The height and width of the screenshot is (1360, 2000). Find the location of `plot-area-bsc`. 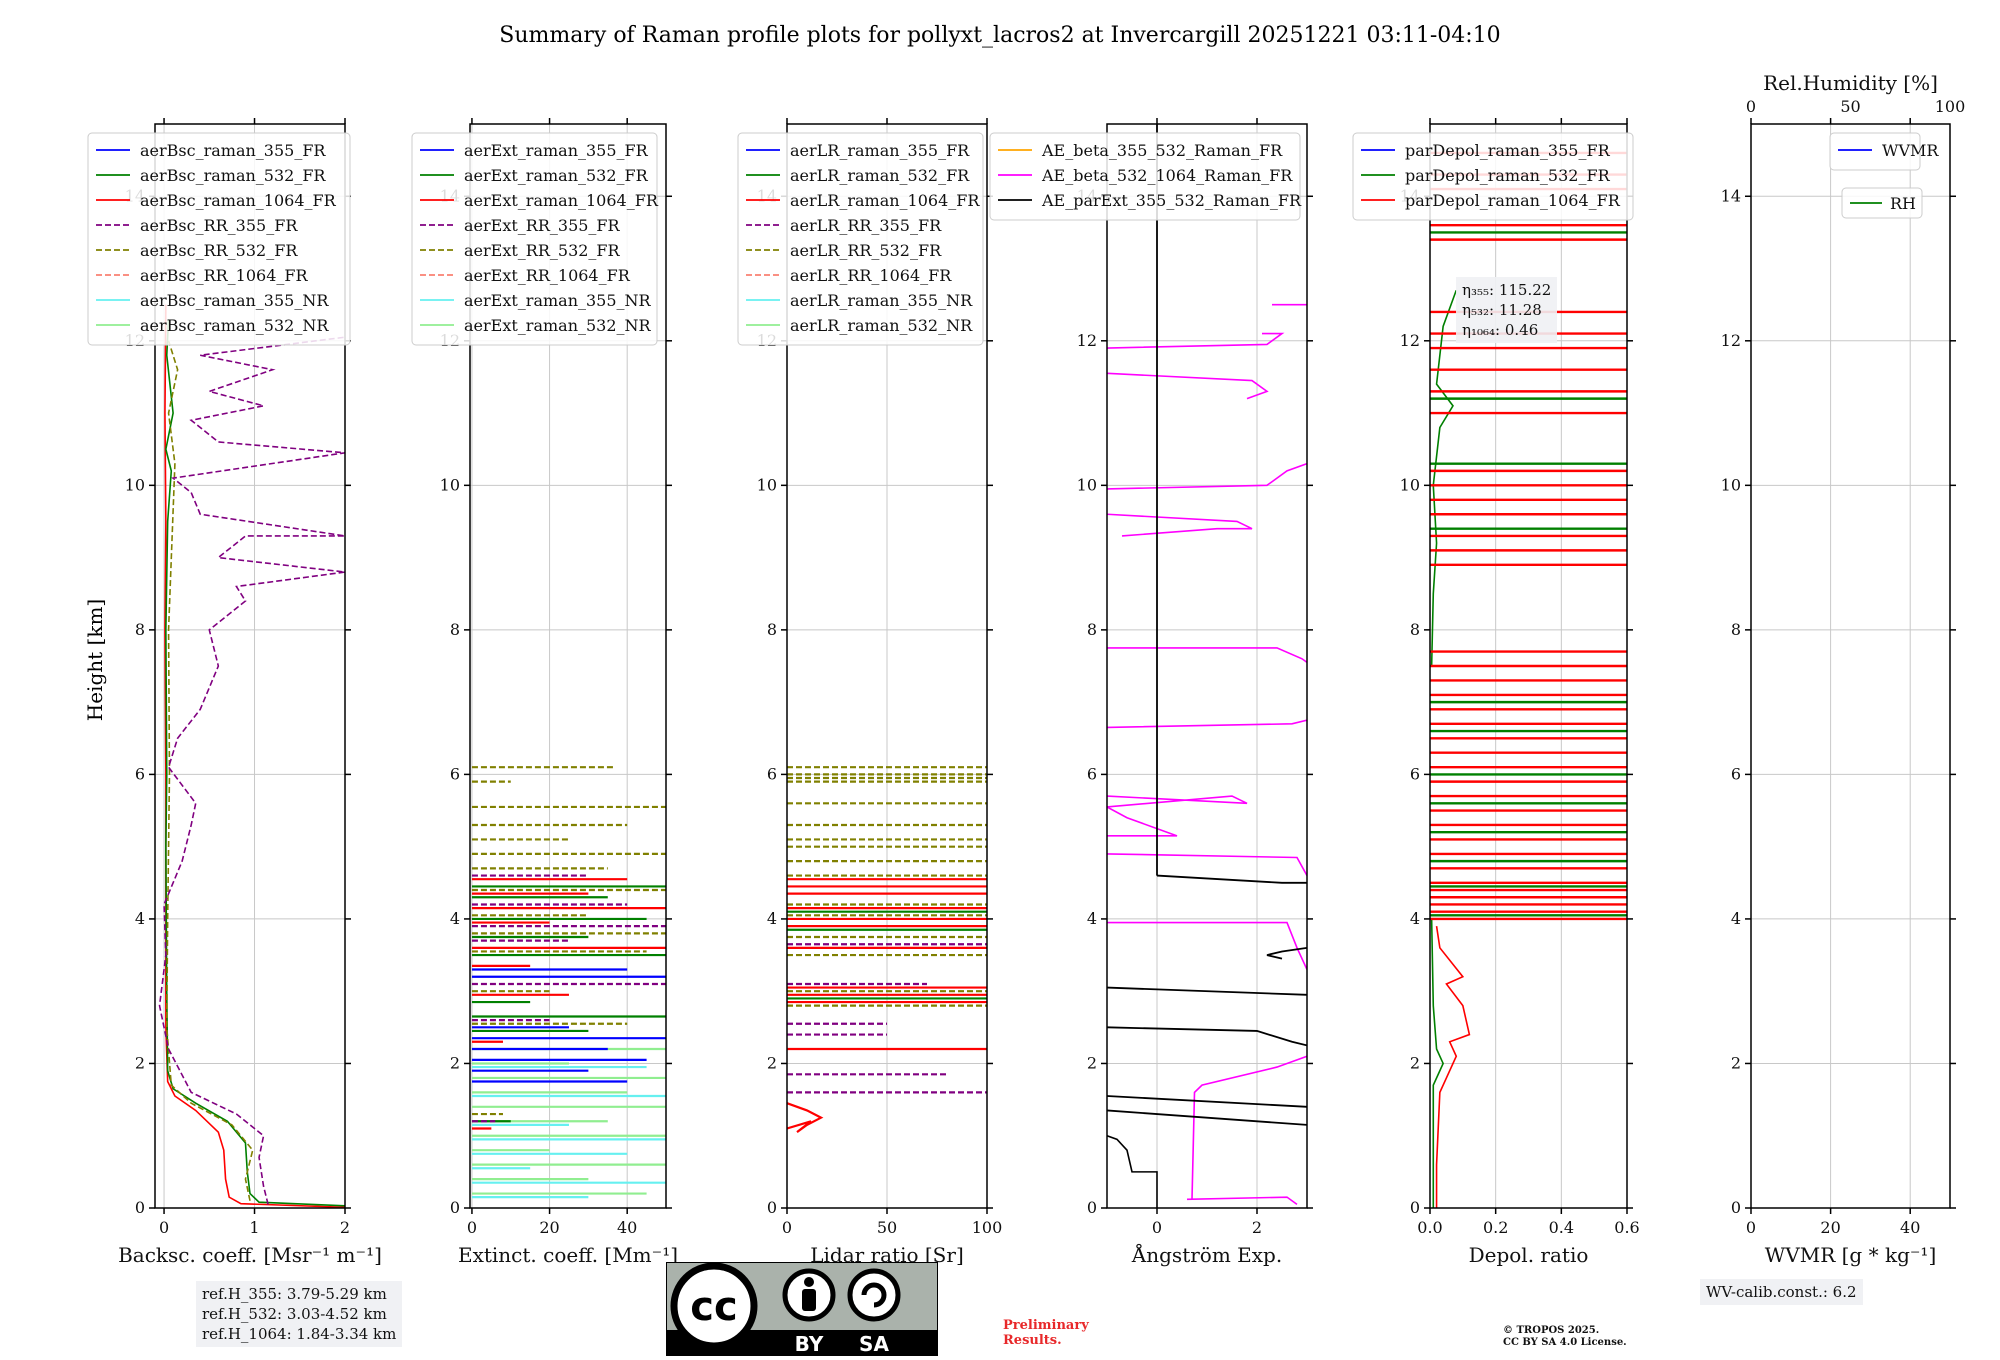

plot-area-bsc is located at coordinates (251, 756).